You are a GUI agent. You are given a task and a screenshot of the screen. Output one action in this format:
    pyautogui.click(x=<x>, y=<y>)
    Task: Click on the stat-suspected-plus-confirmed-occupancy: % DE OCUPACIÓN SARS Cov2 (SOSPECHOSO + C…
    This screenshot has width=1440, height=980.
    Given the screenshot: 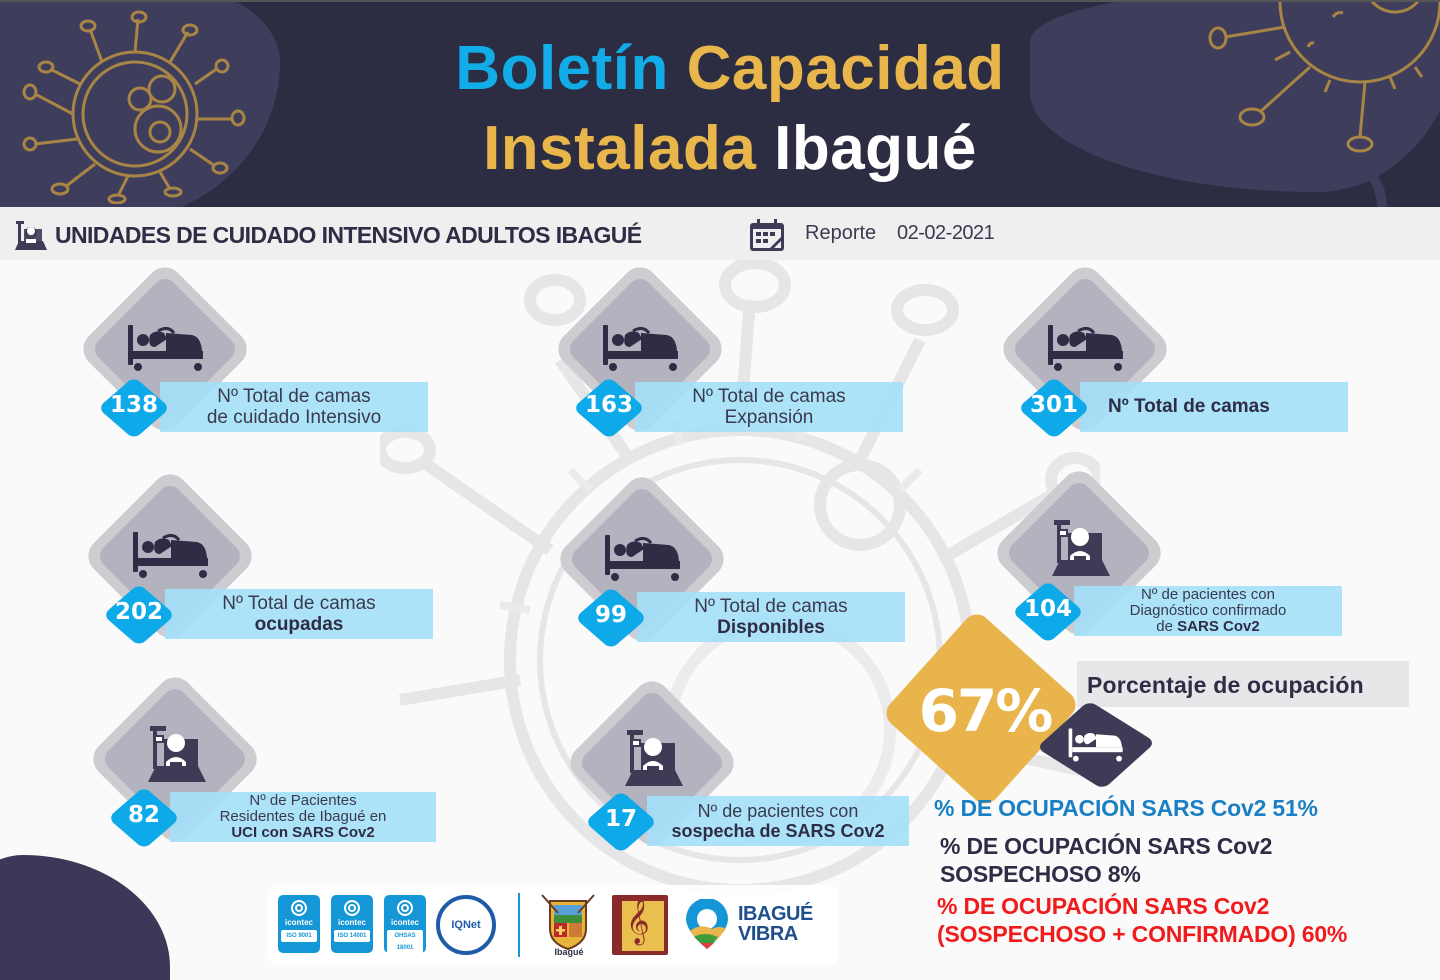 What is the action you would take?
    pyautogui.click(x=1142, y=920)
    